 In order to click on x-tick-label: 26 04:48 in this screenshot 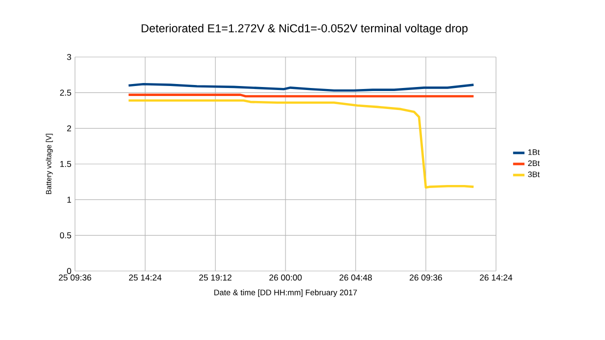, I will do `click(356, 277)`.